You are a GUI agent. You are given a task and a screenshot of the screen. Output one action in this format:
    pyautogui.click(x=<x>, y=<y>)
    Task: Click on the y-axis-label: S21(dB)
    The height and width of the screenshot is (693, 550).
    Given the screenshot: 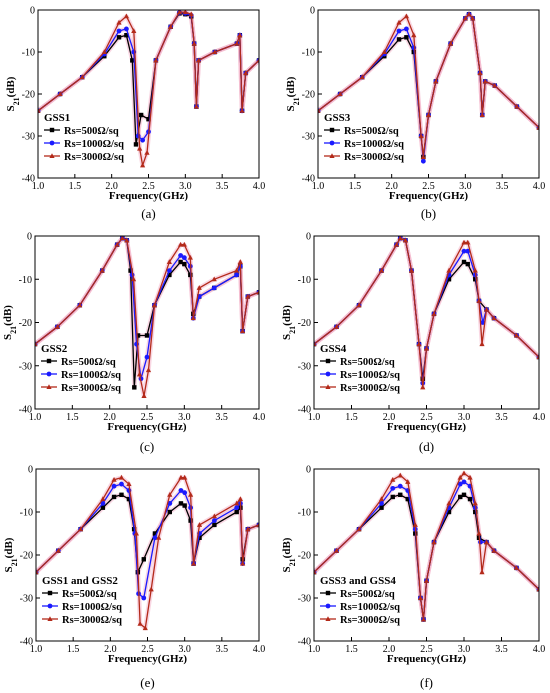 What is the action you would take?
    pyautogui.click(x=289, y=322)
    